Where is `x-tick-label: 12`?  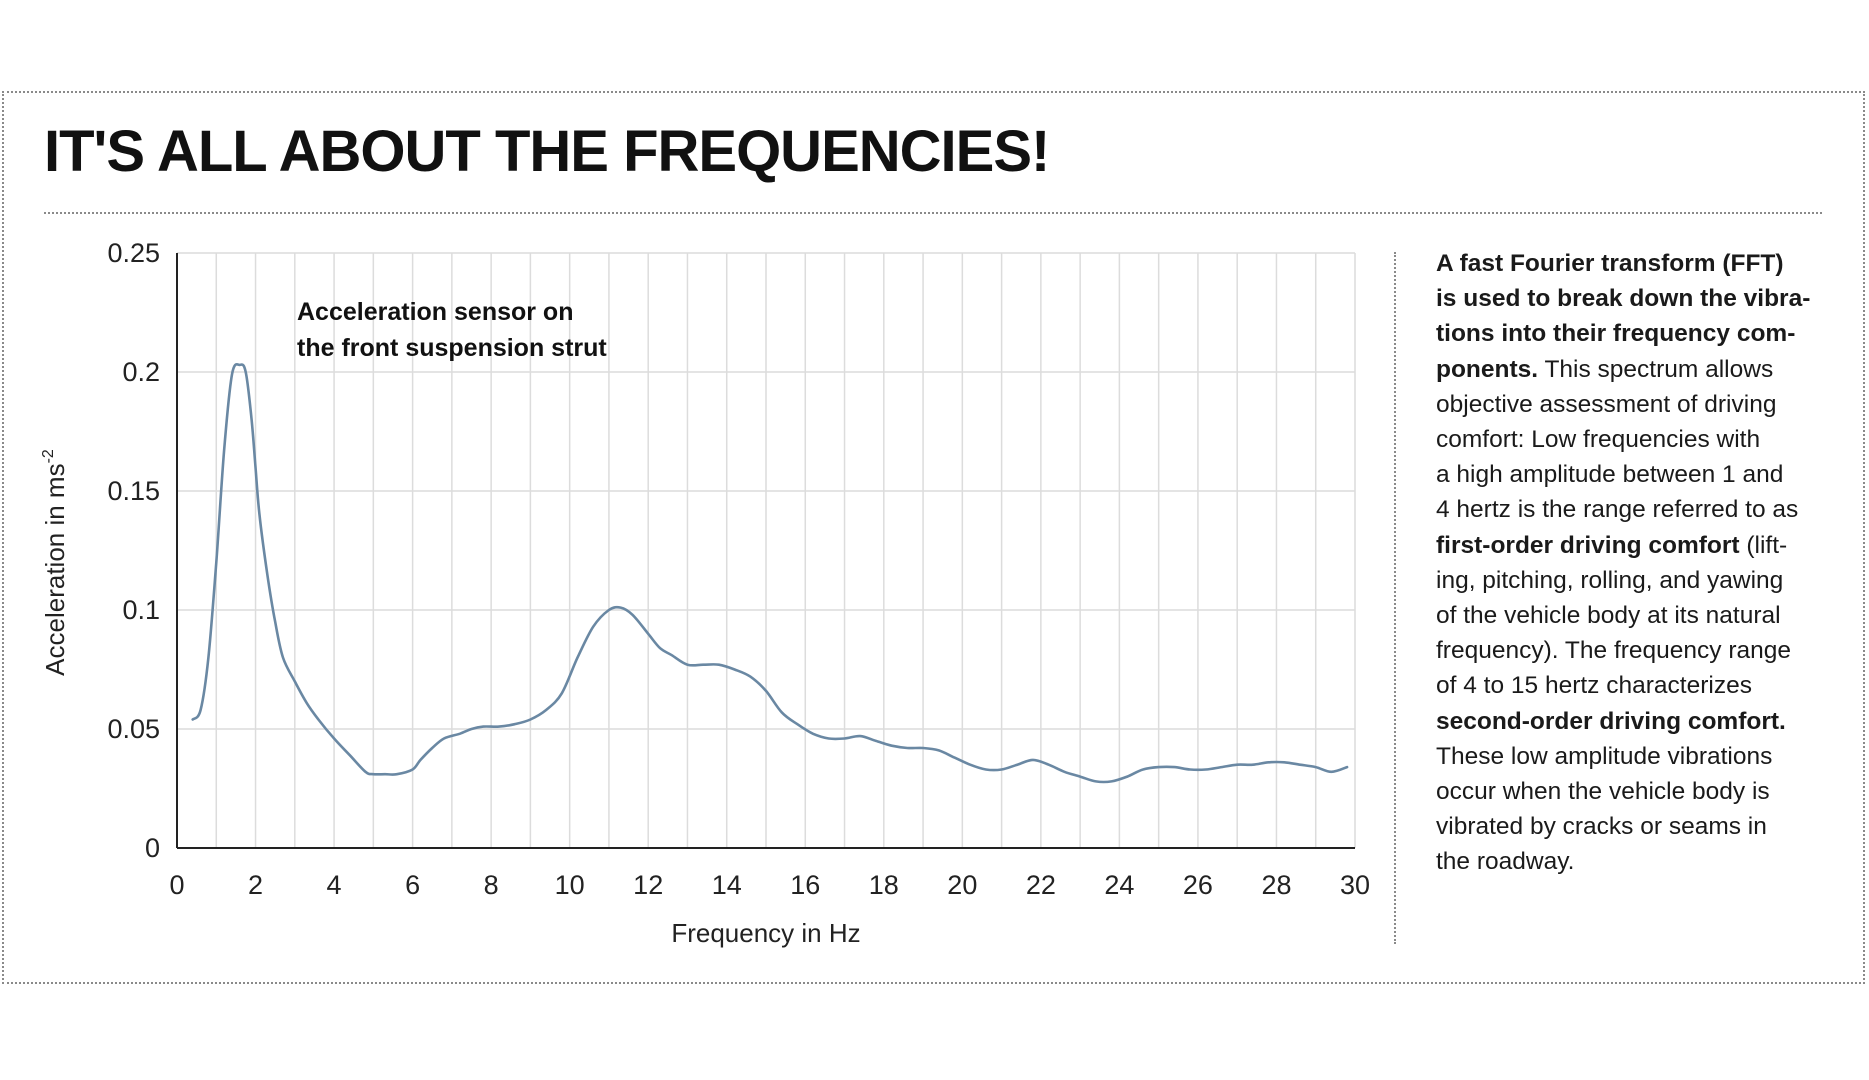 x-tick-label: 12 is located at coordinates (648, 885).